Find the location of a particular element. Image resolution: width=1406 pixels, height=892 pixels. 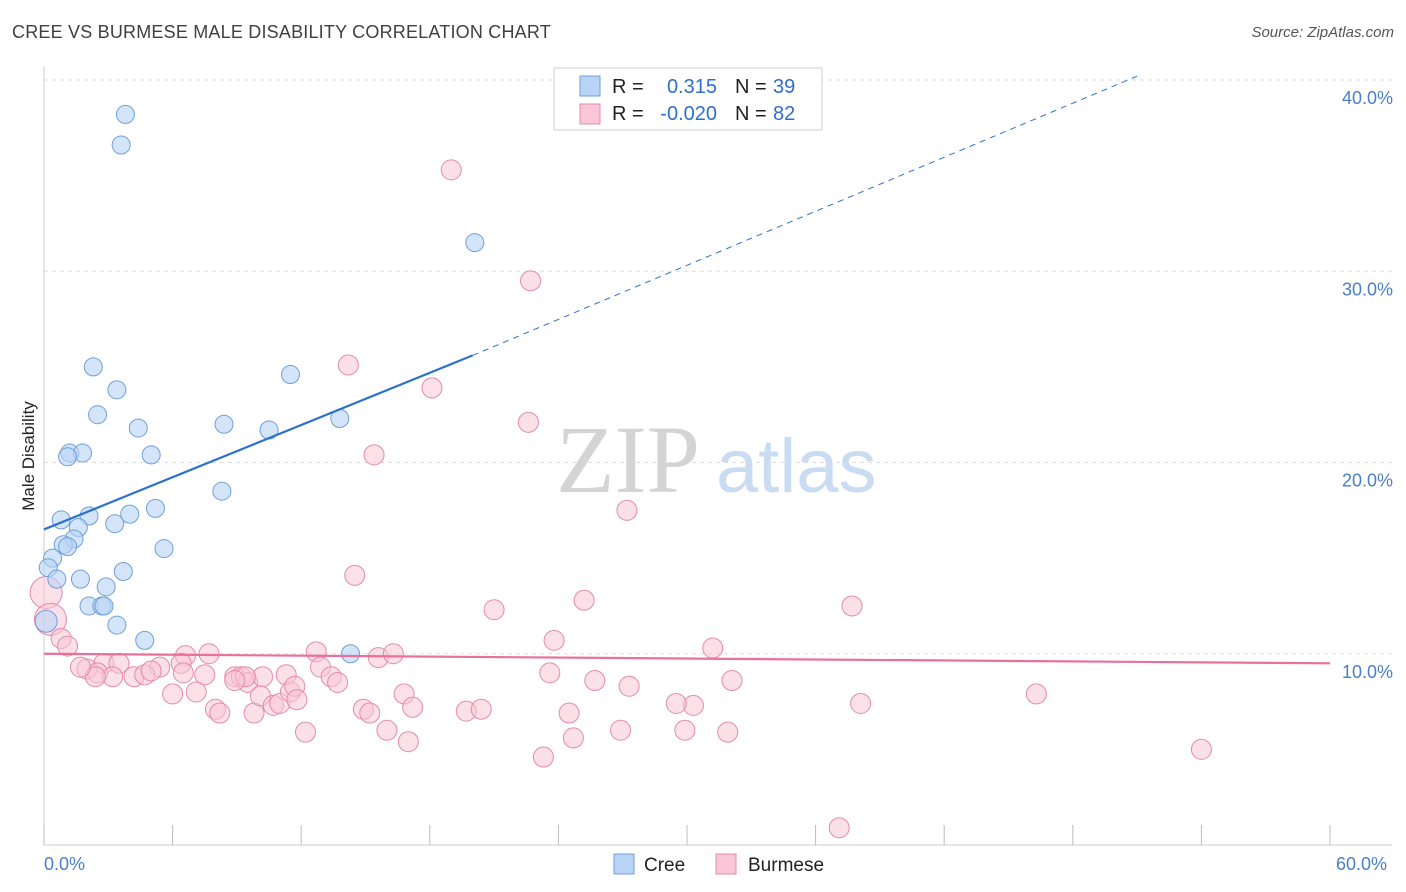

y-tick-label: 30.0% is located at coordinates (1367, 289).